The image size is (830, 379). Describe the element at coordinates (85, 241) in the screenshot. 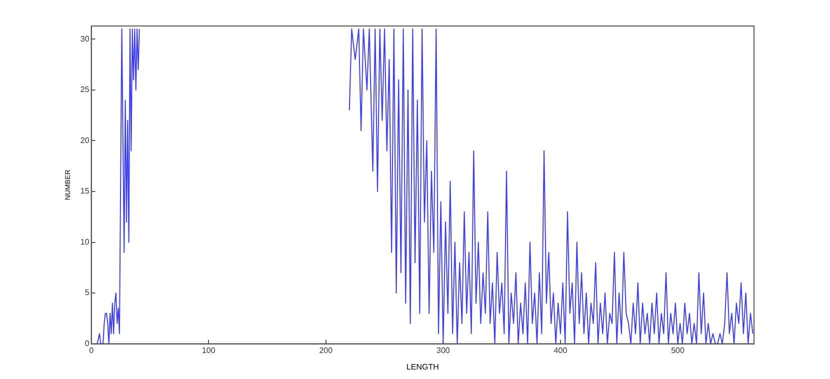

I see `y-tick-label: 10` at that location.